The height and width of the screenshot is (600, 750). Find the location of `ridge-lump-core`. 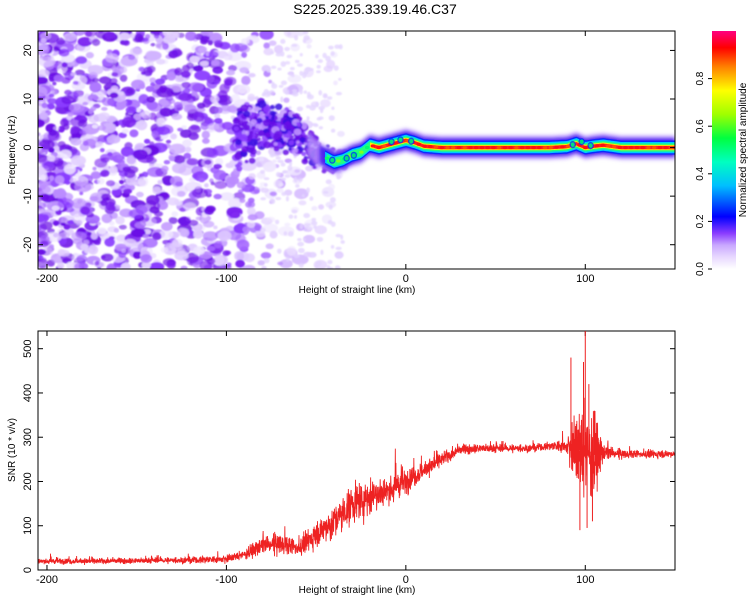

ridge-lump-core is located at coordinates (391, 141).